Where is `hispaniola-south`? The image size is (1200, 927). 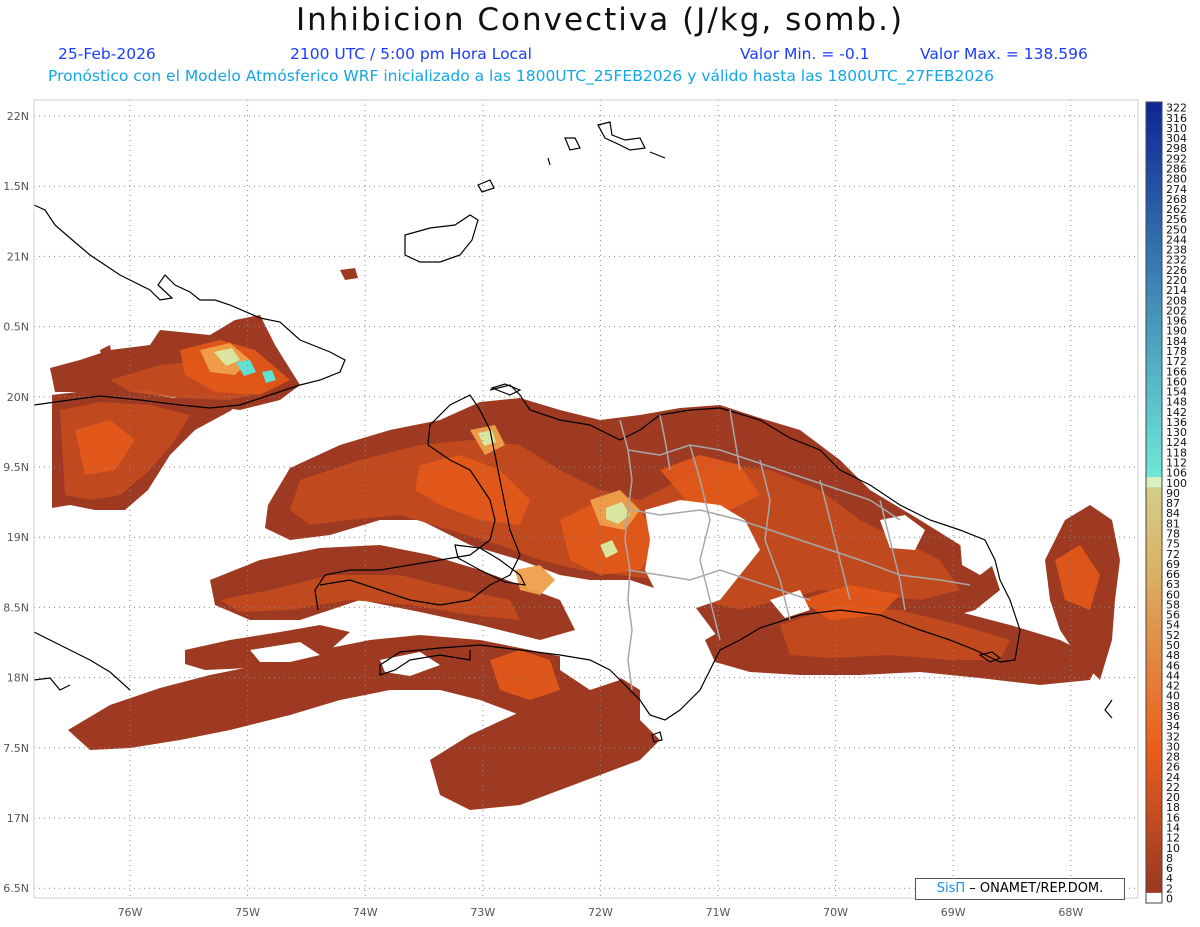
hispaniola-south is located at coordinates (690, 665).